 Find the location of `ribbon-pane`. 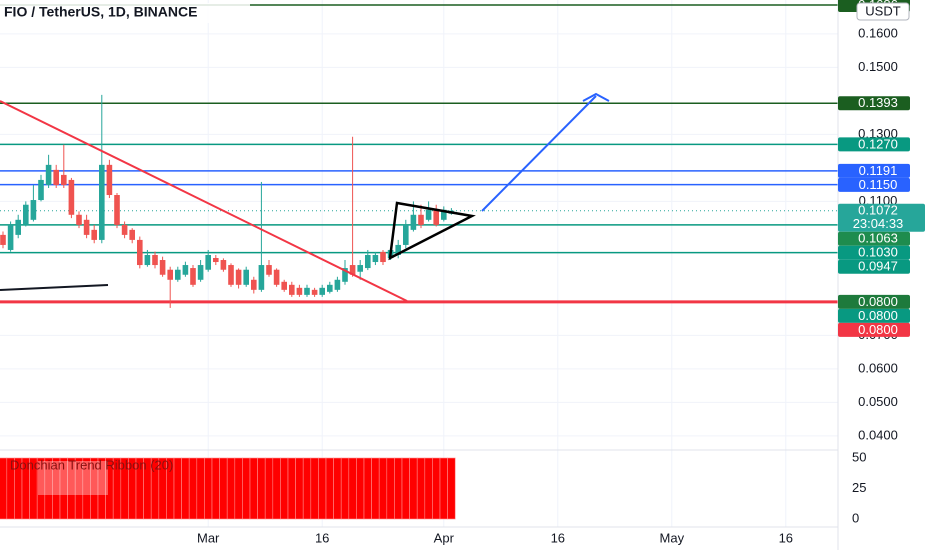

ribbon-pane is located at coordinates (228, 488).